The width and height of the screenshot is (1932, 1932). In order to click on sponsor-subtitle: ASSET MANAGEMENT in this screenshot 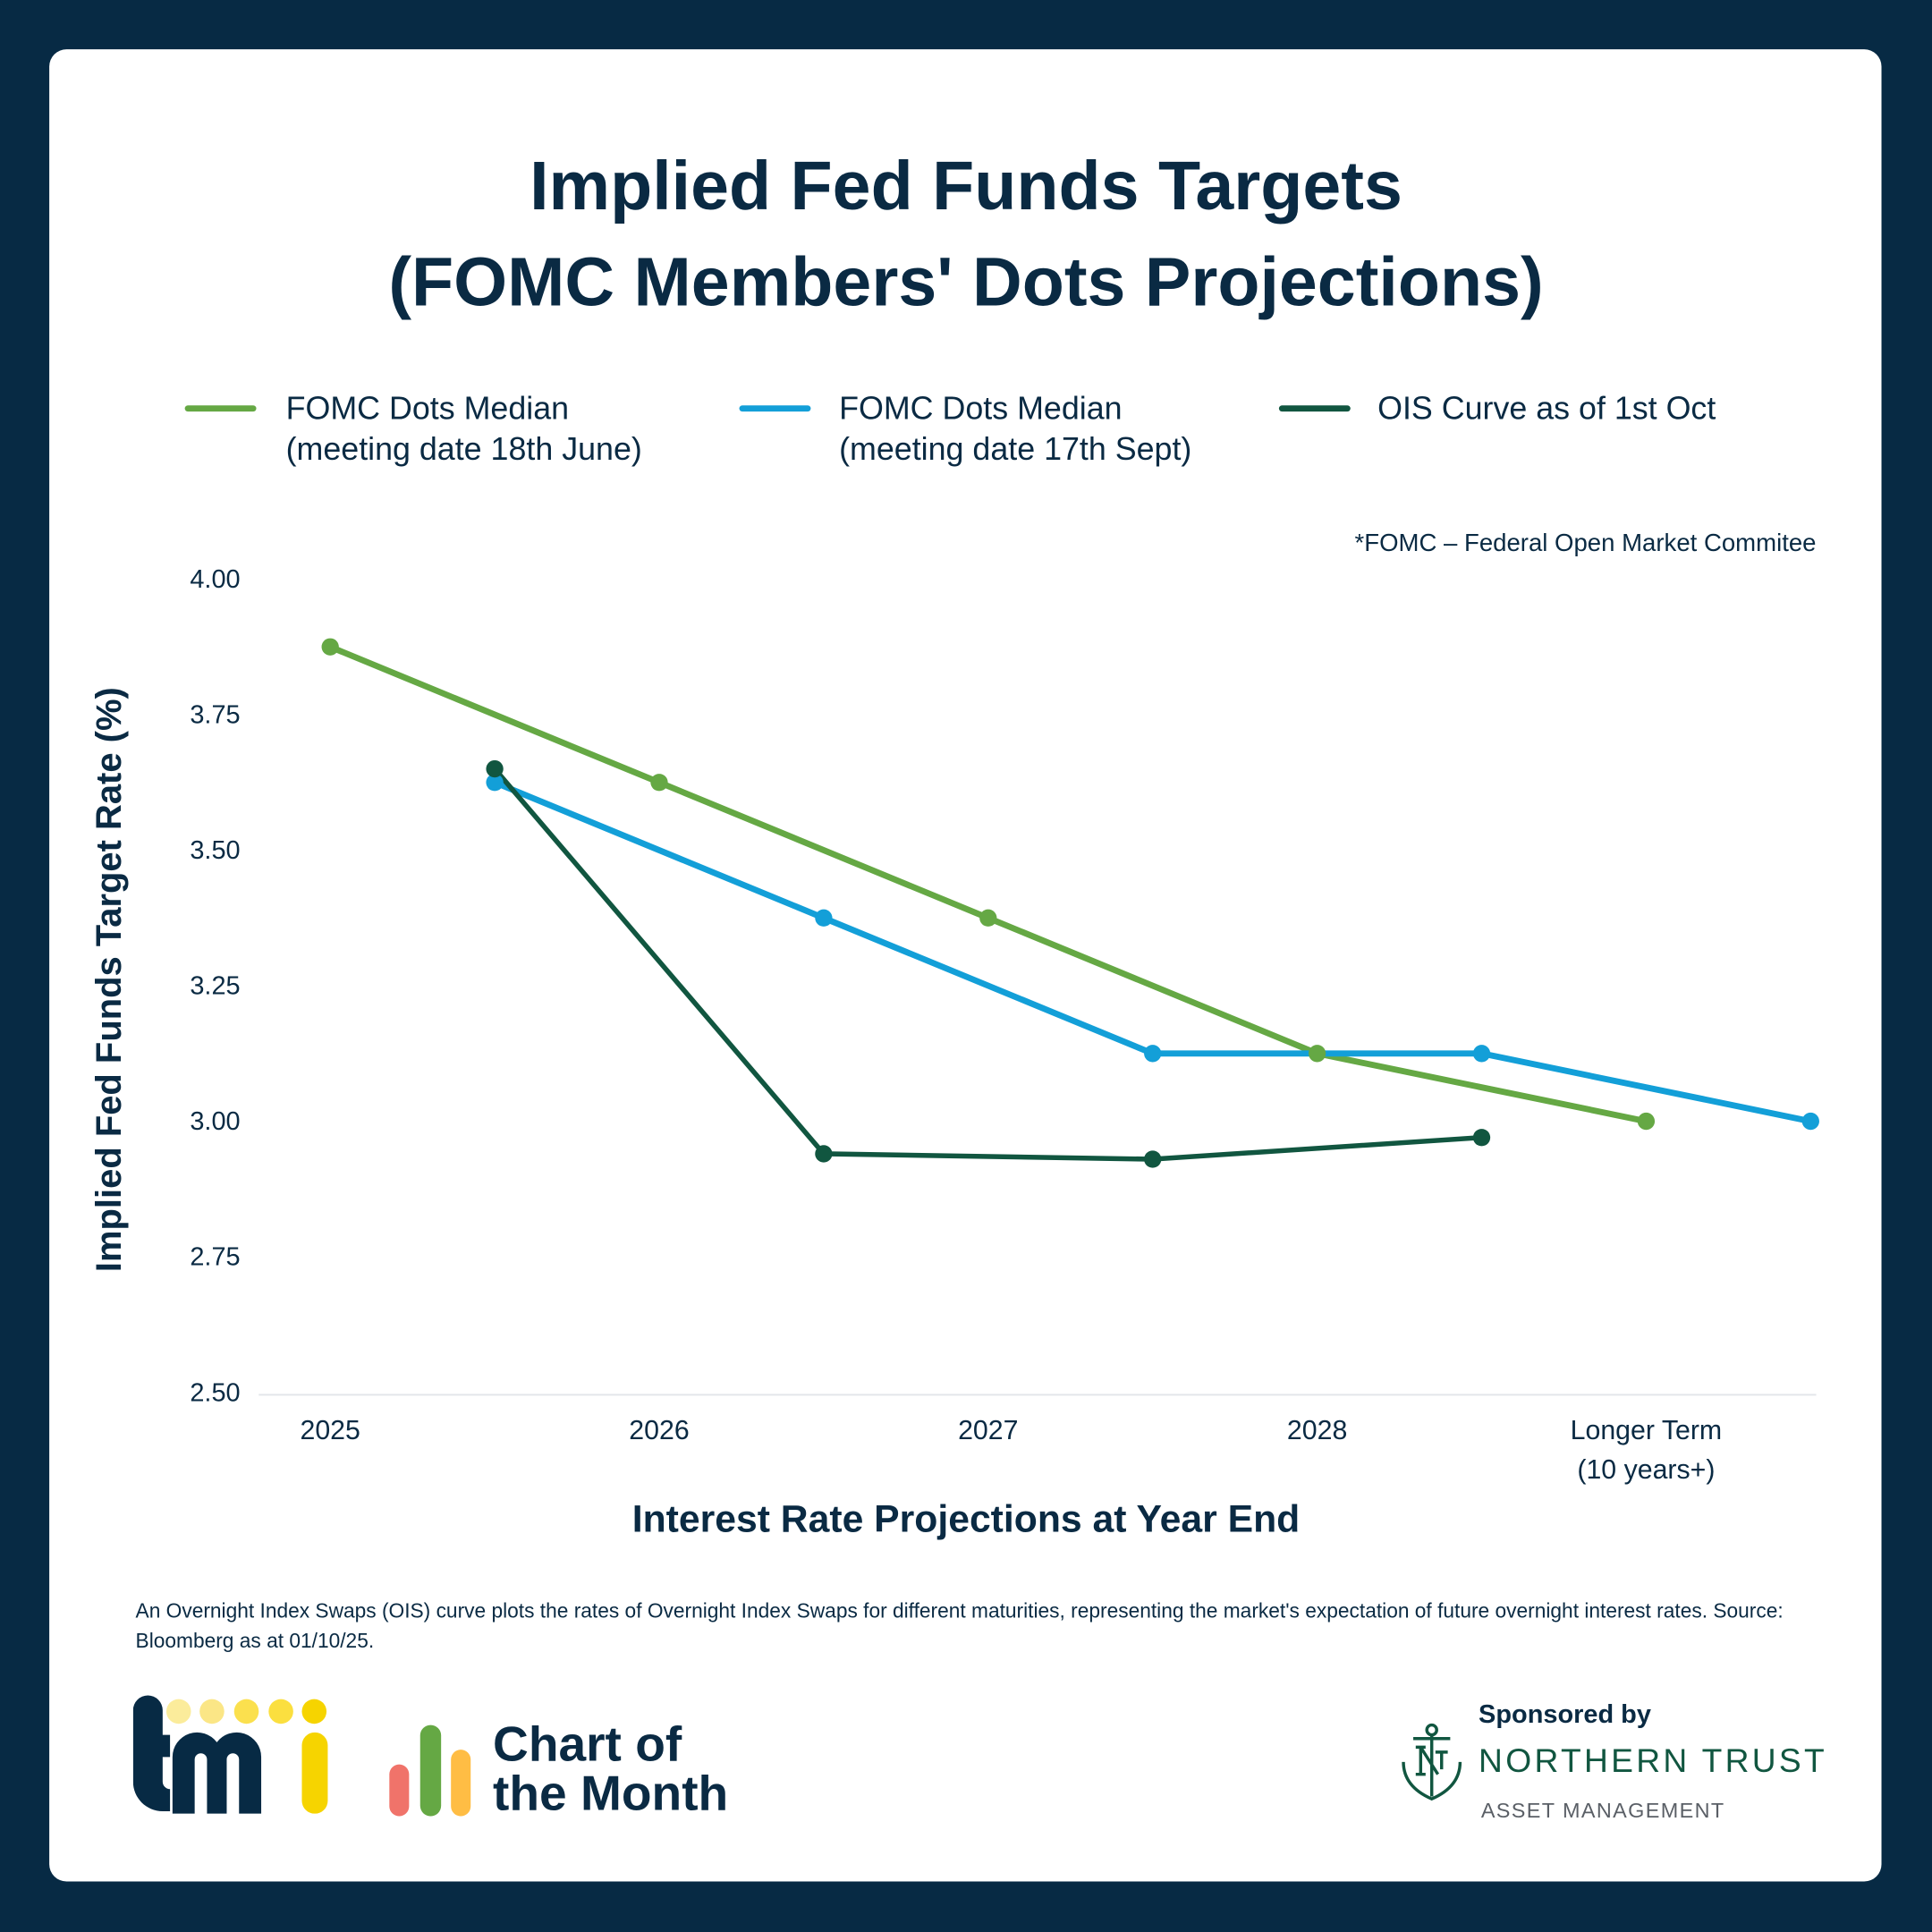, I will do `click(1602, 1811)`.